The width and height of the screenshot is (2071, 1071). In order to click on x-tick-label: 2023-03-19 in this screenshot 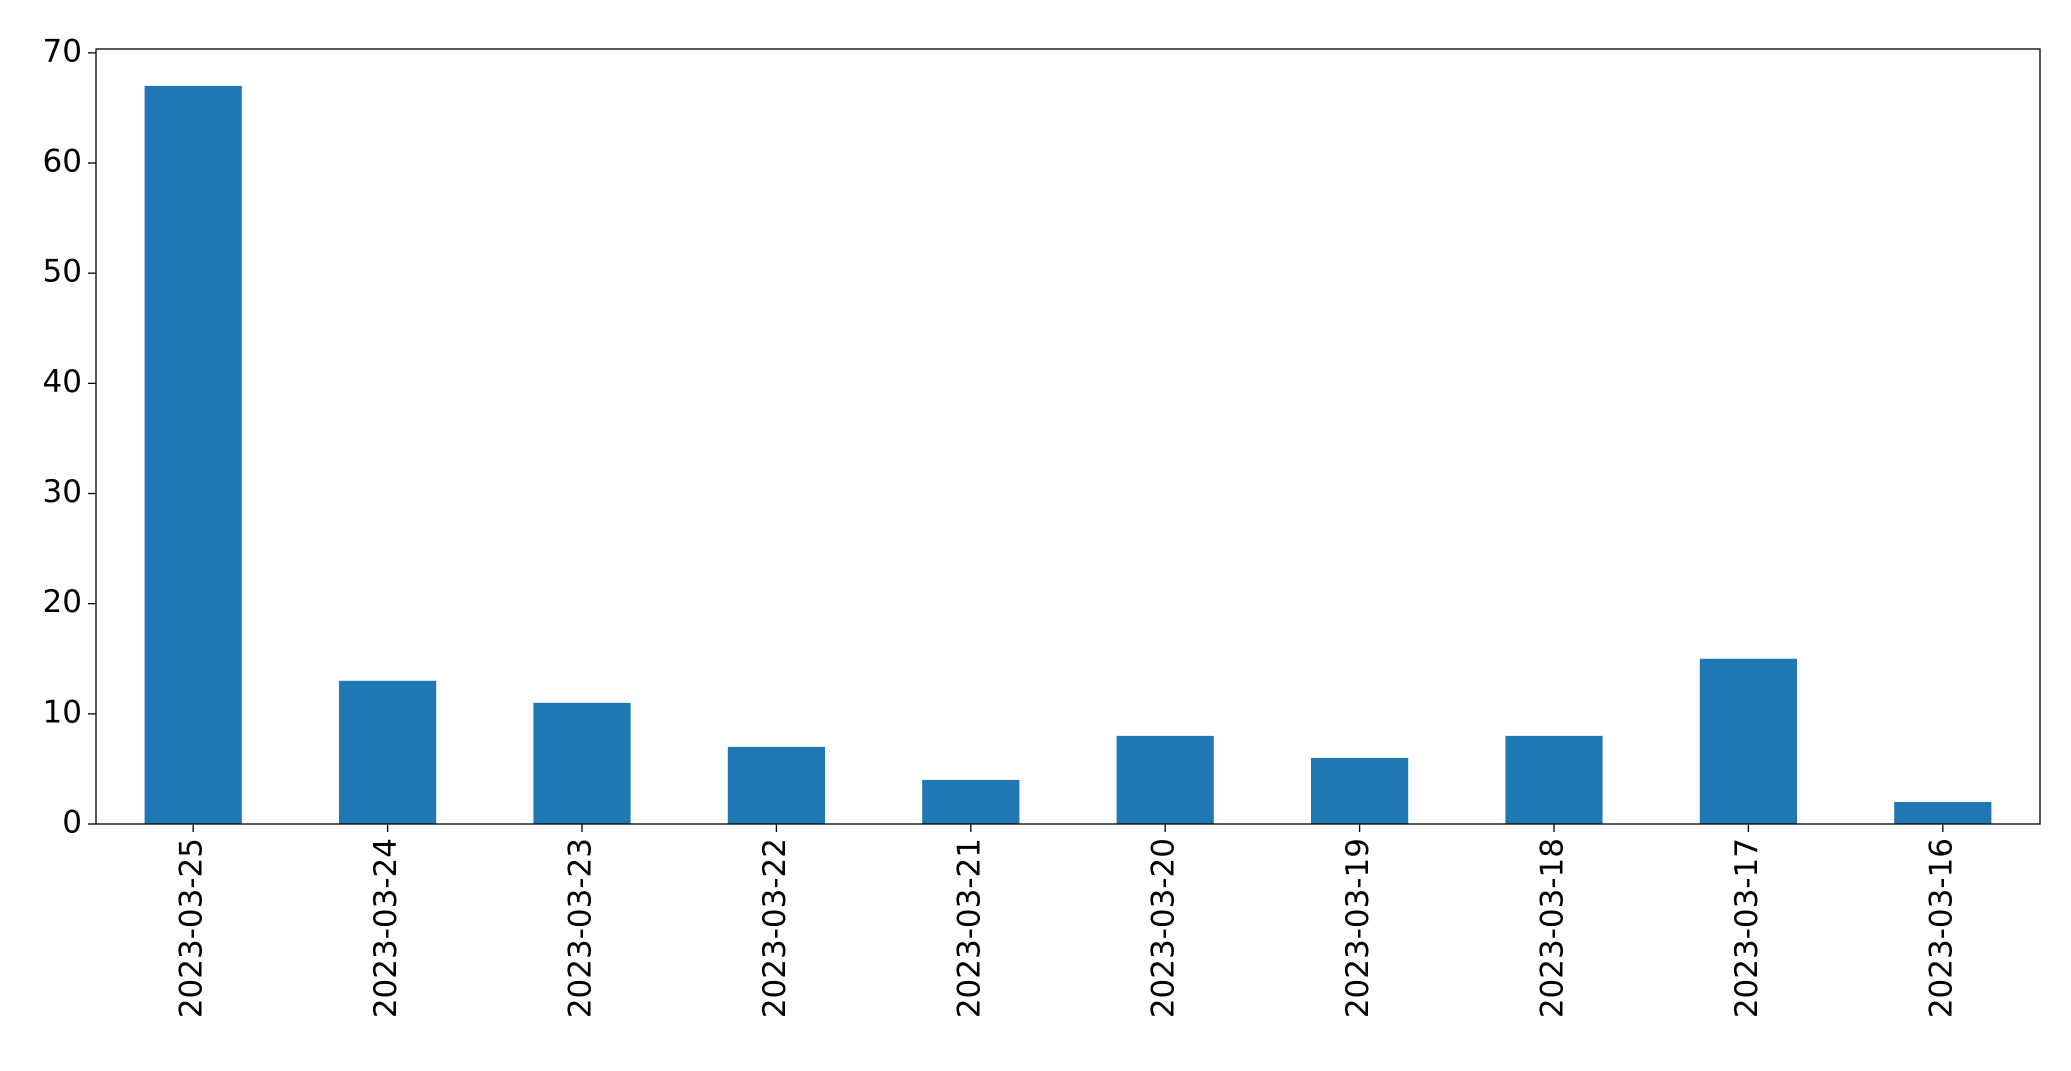, I will do `click(1358, 928)`.